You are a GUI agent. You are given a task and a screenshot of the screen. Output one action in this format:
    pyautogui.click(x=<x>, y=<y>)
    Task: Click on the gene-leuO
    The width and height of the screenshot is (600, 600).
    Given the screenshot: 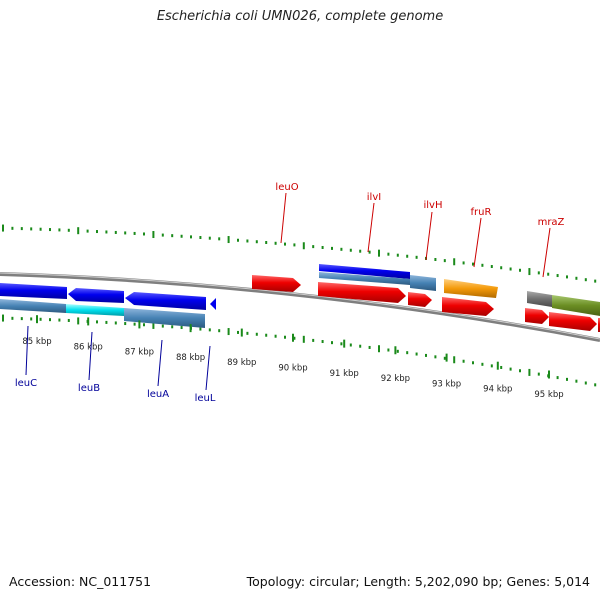 What is the action you would take?
    pyautogui.click(x=276, y=283)
    